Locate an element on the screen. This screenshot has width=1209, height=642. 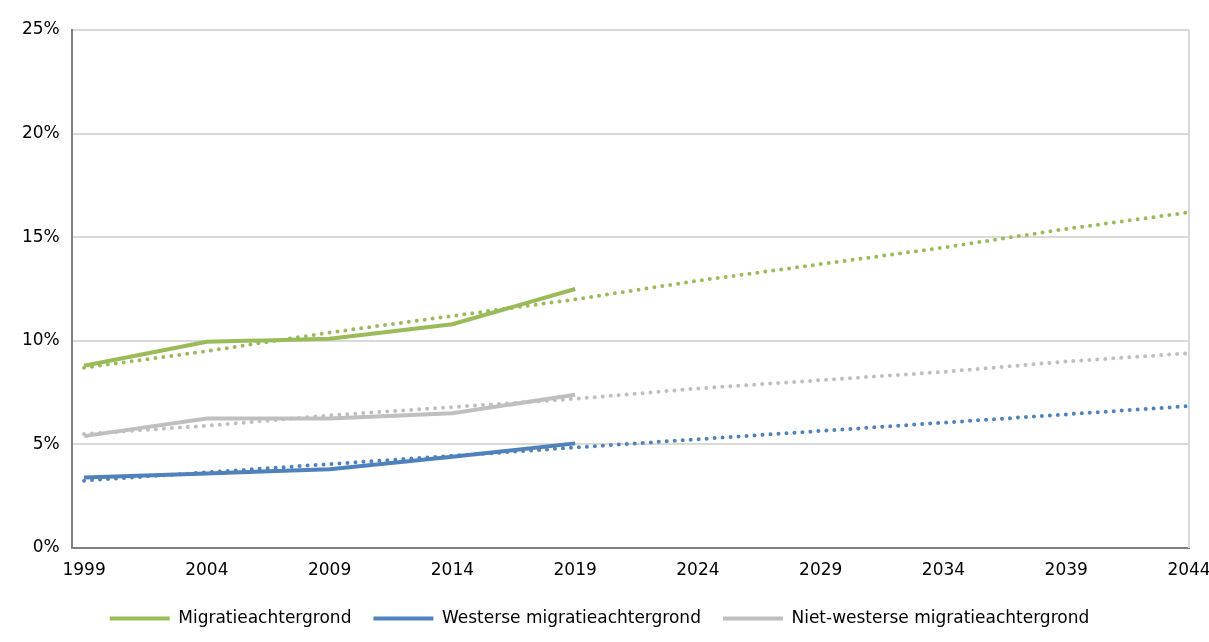
x-tick-label: 2024 is located at coordinates (698, 568).